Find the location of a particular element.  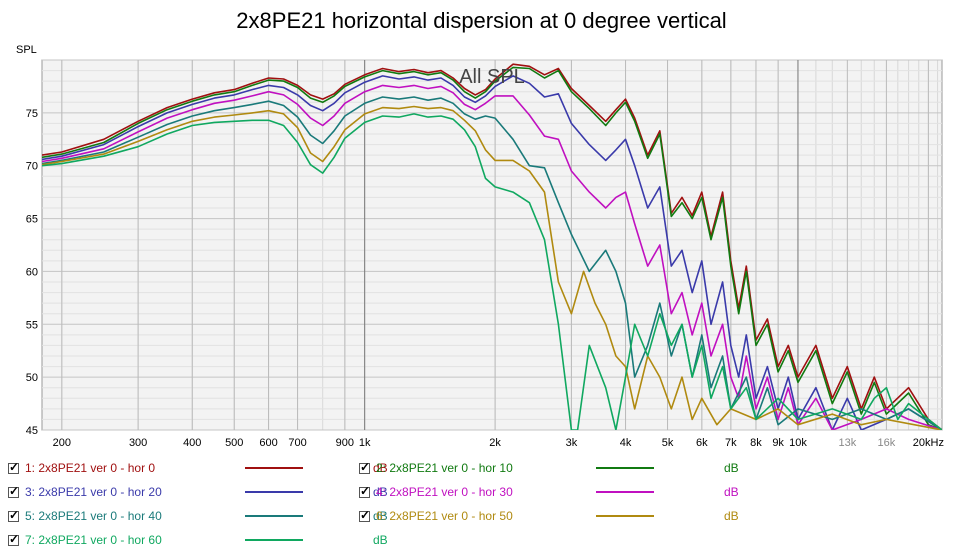

y-axis-label: SPL is located at coordinates (26, 50).